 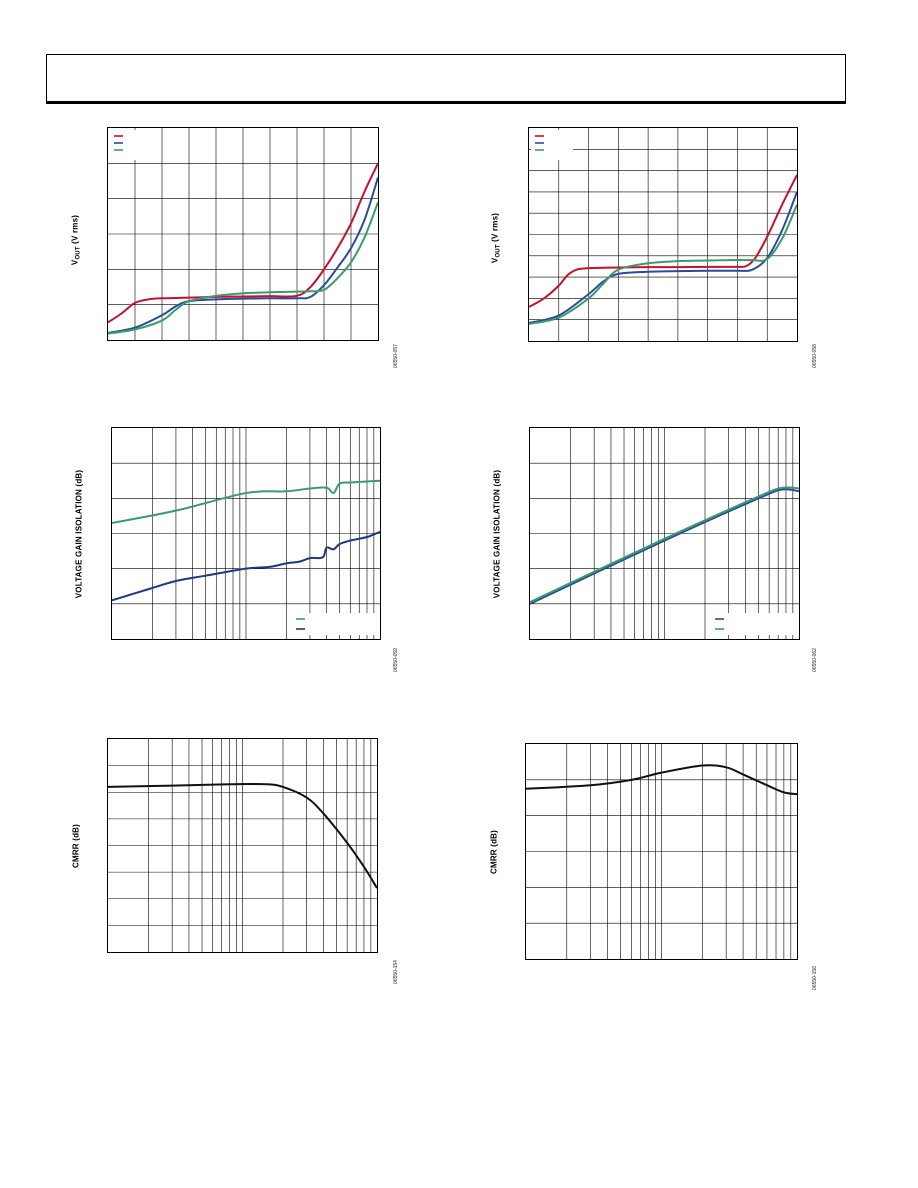 I want to click on plot-isolation-right, so click(x=664, y=533).